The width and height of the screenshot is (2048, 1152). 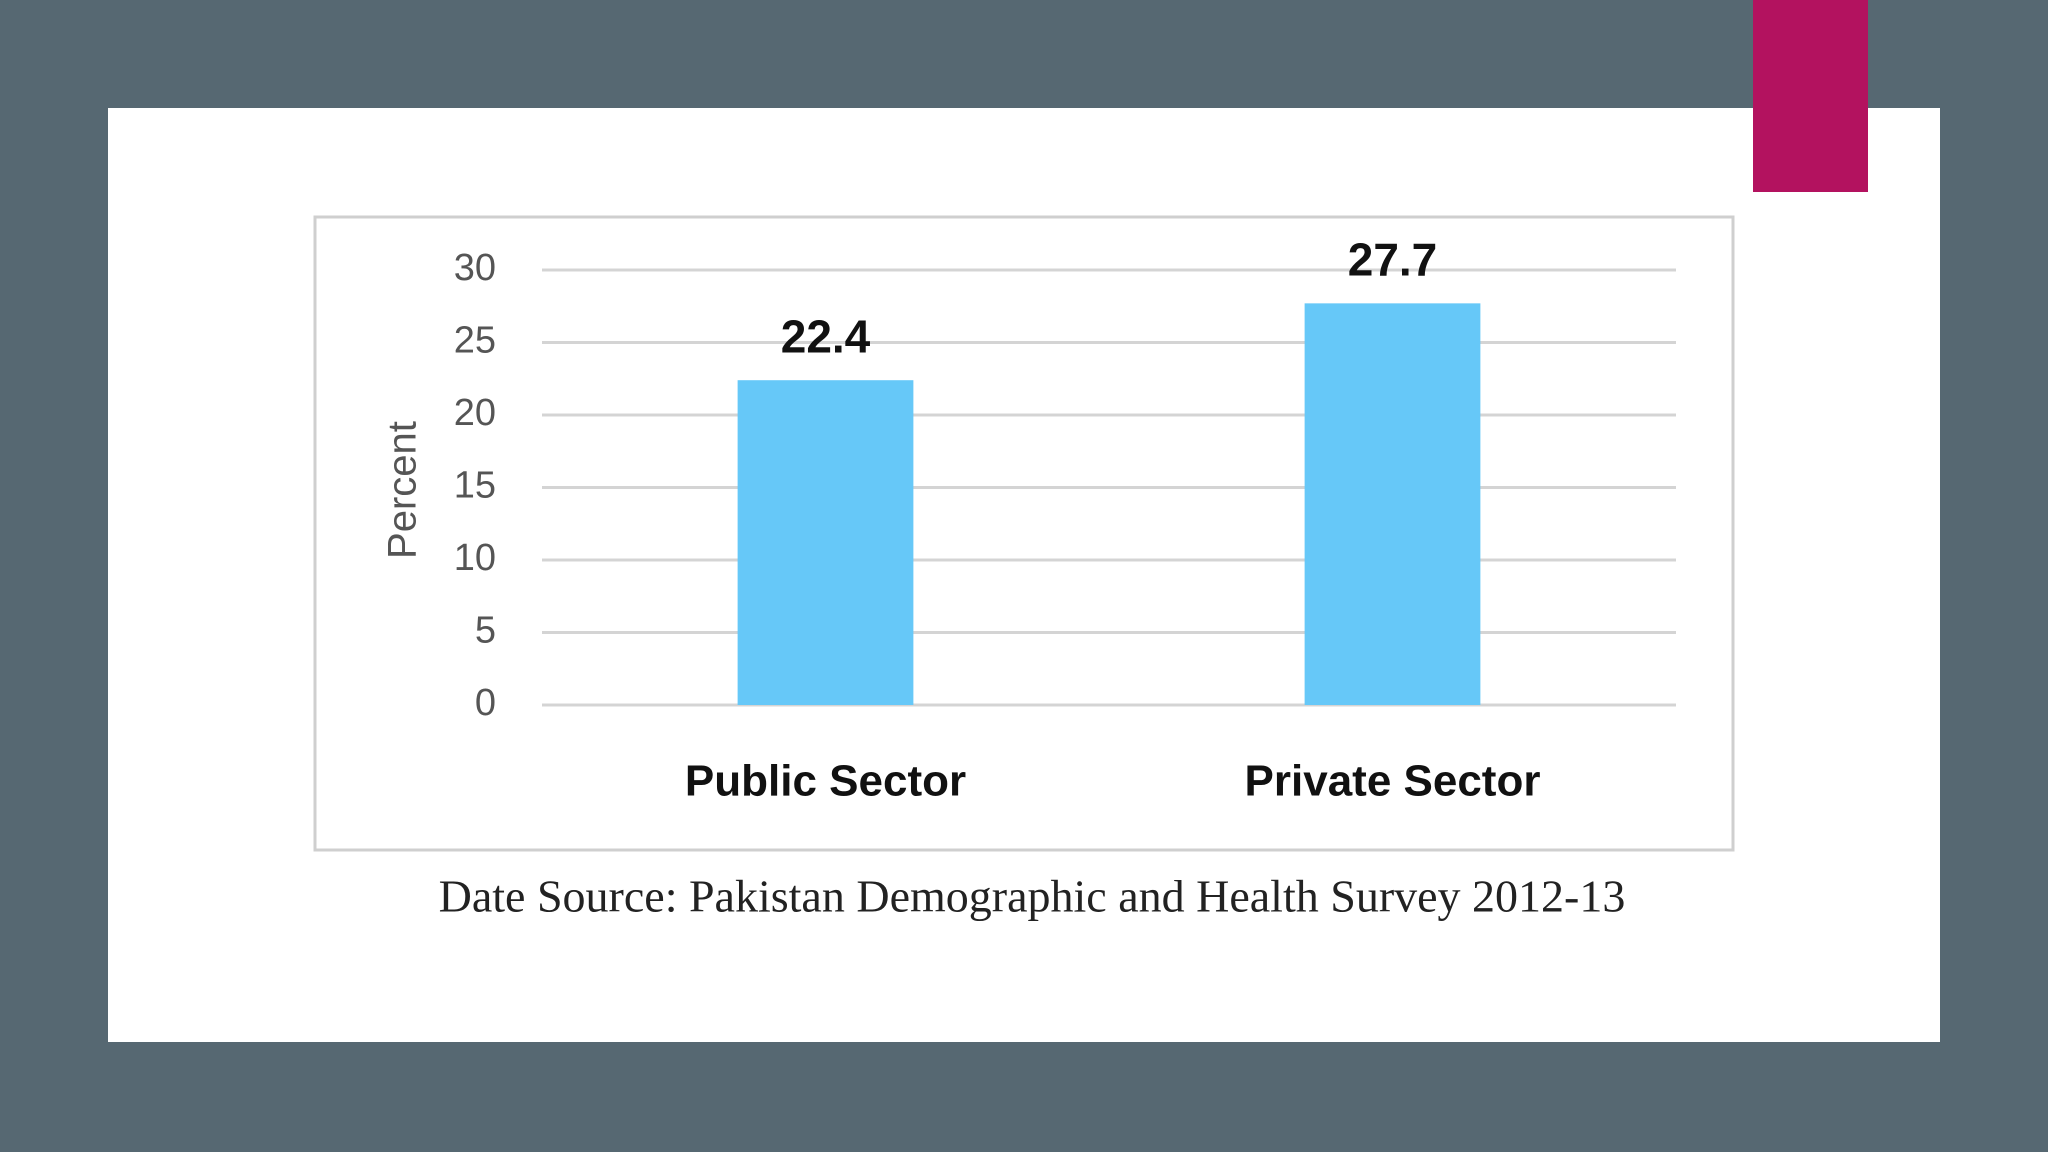 I want to click on y-tick-label: 25, so click(x=475, y=341).